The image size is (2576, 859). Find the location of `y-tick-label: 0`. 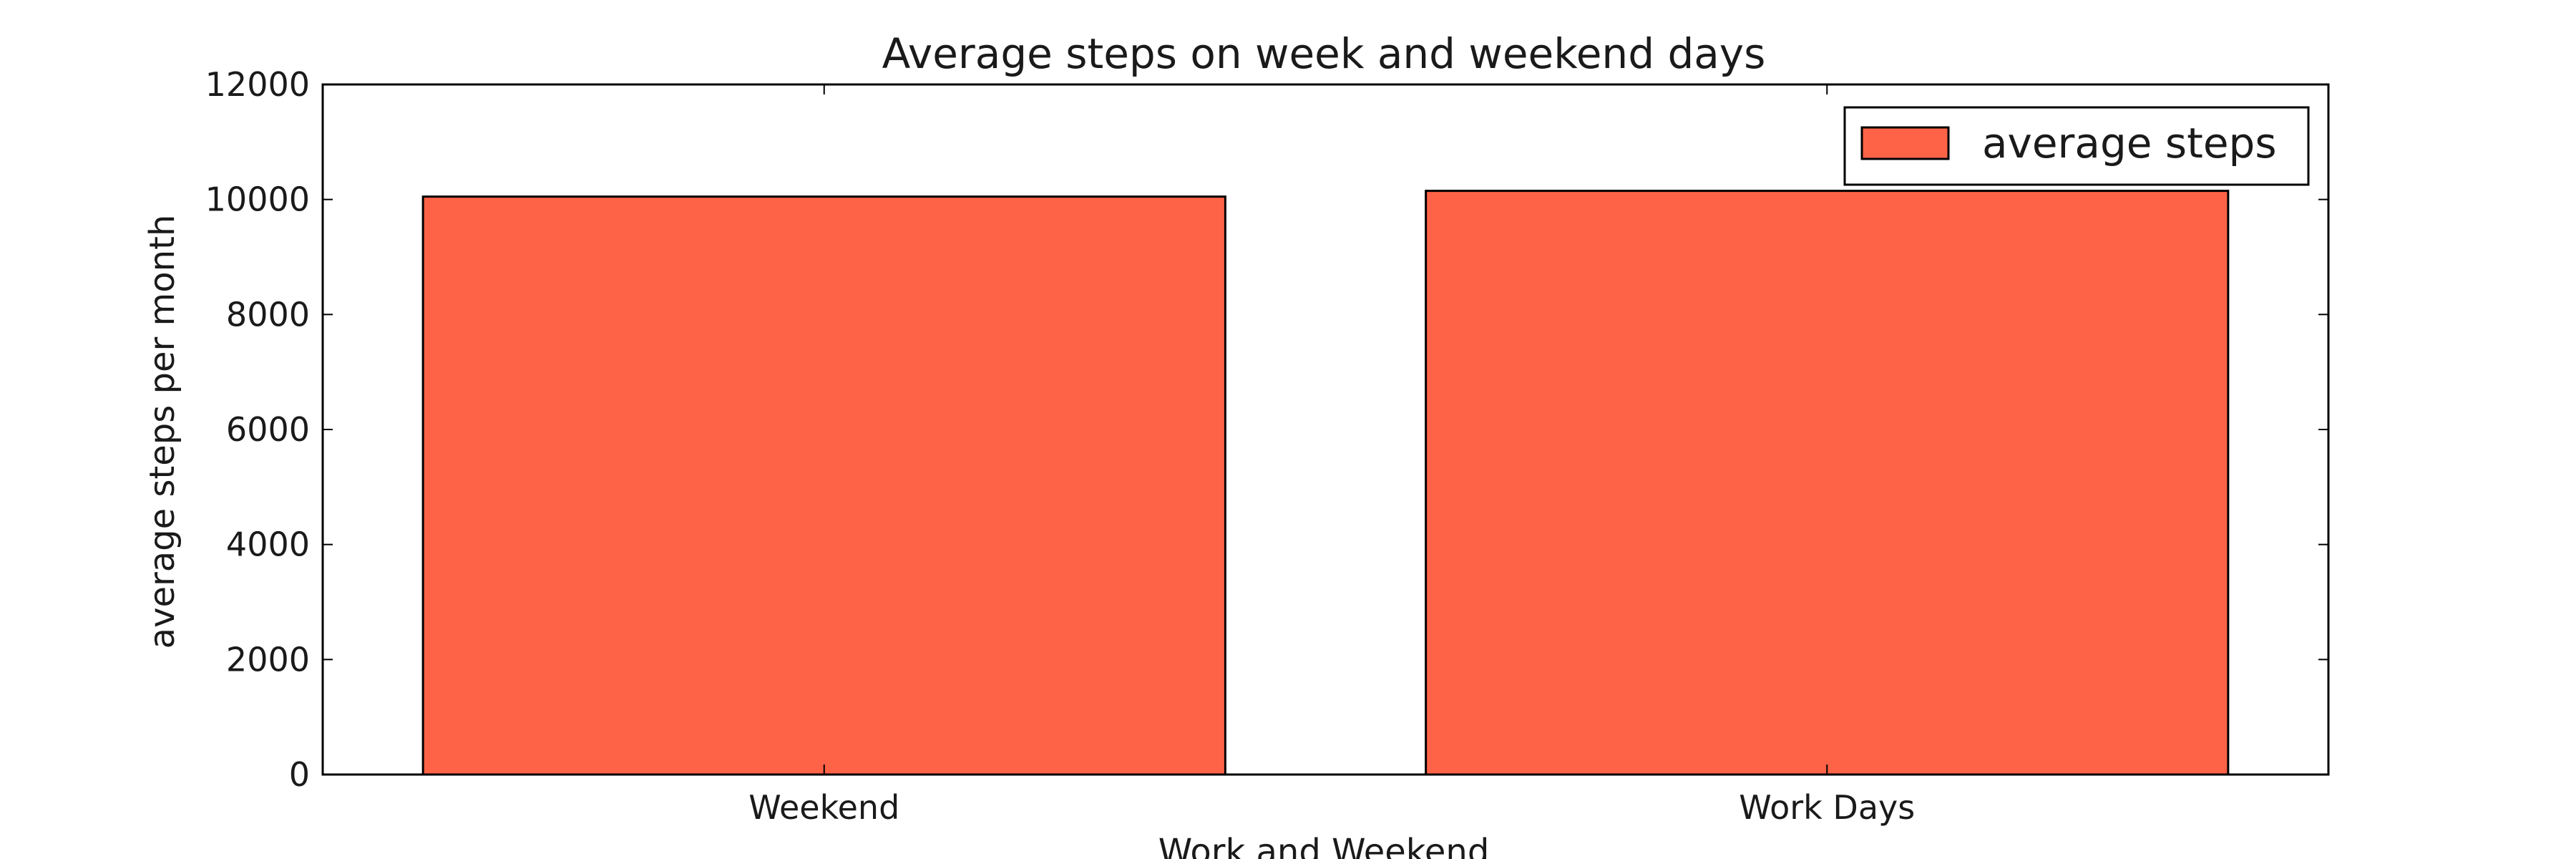

y-tick-label: 0 is located at coordinates (299, 775).